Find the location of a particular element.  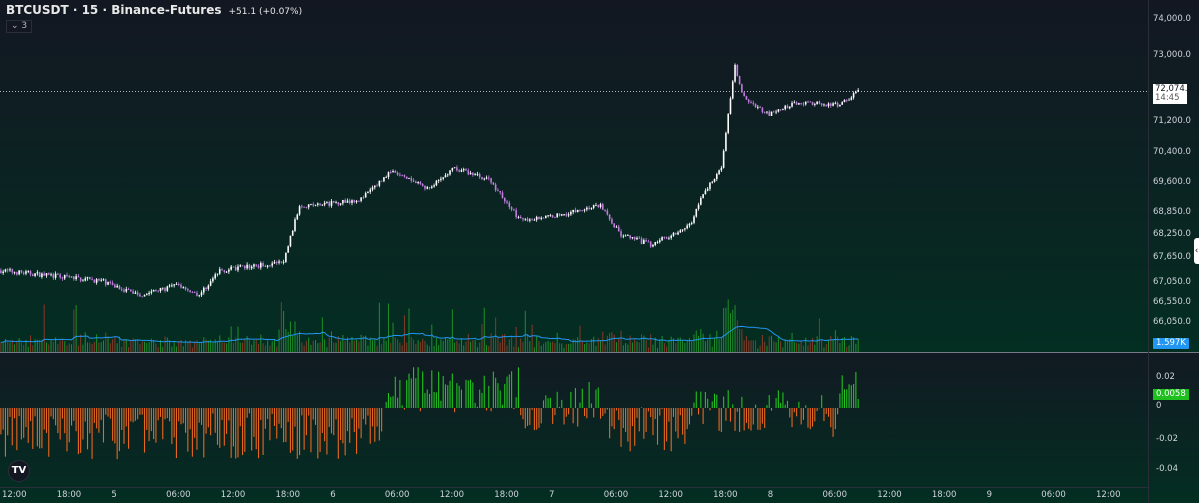

symbol-title: BTCUSDT · 15 · Binance-Futures is located at coordinates (114, 10).